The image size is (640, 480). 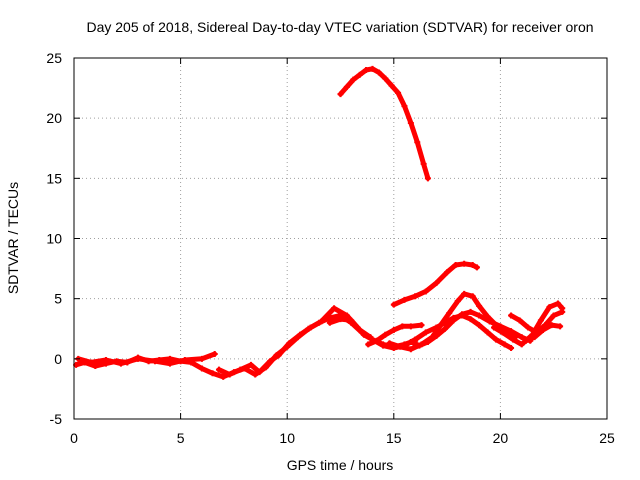 What do you see at coordinates (54, 239) in the screenshot?
I see `y-tick-label: 10` at bounding box center [54, 239].